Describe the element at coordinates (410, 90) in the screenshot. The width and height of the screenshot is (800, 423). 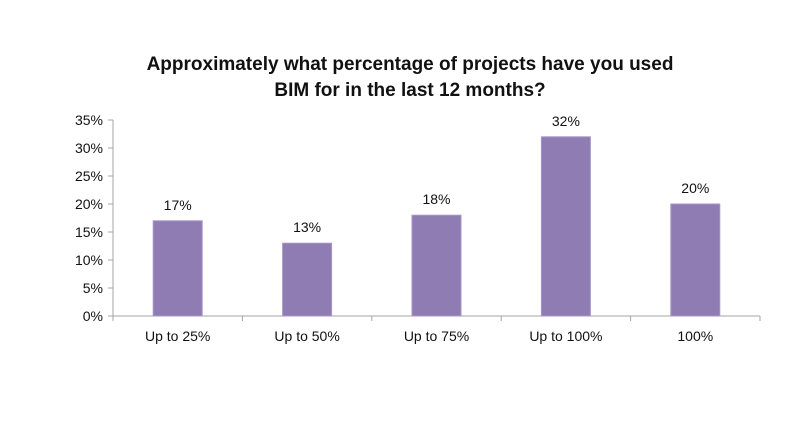
I see `chart-title-line-2: BIM for in the last 12 months?` at that location.